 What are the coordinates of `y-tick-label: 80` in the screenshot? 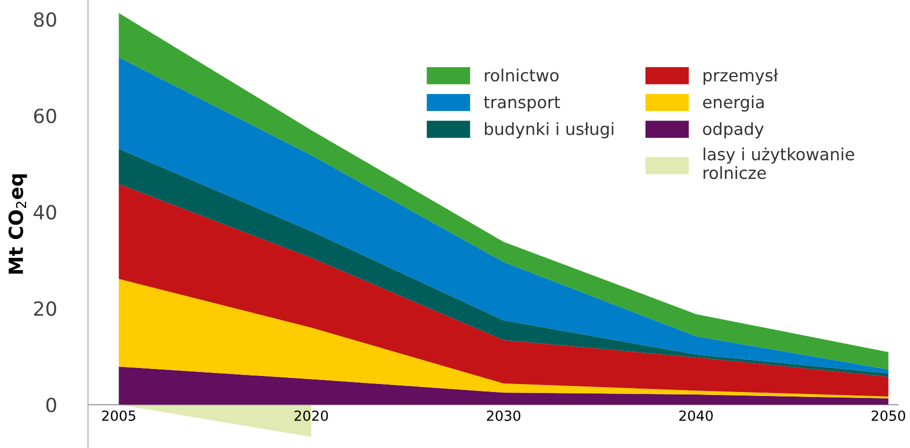 It's located at (45, 19).